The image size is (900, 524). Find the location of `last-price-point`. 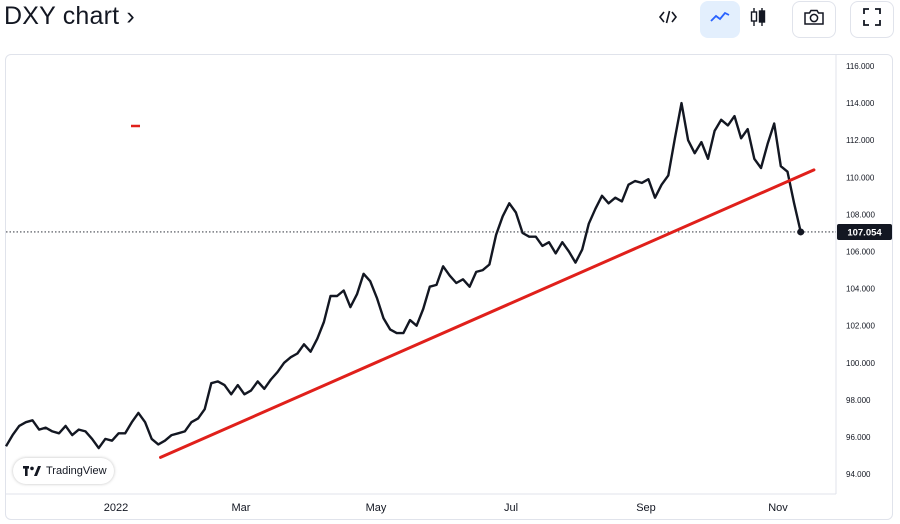

last-price-point is located at coordinates (801, 232).